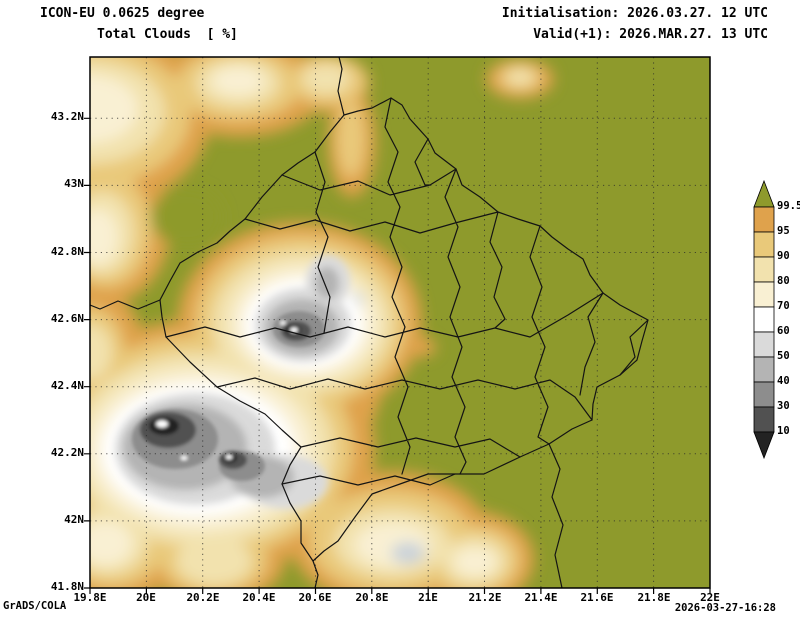 The image size is (800, 618). I want to click on x-tick-label: 22E, so click(710, 597).